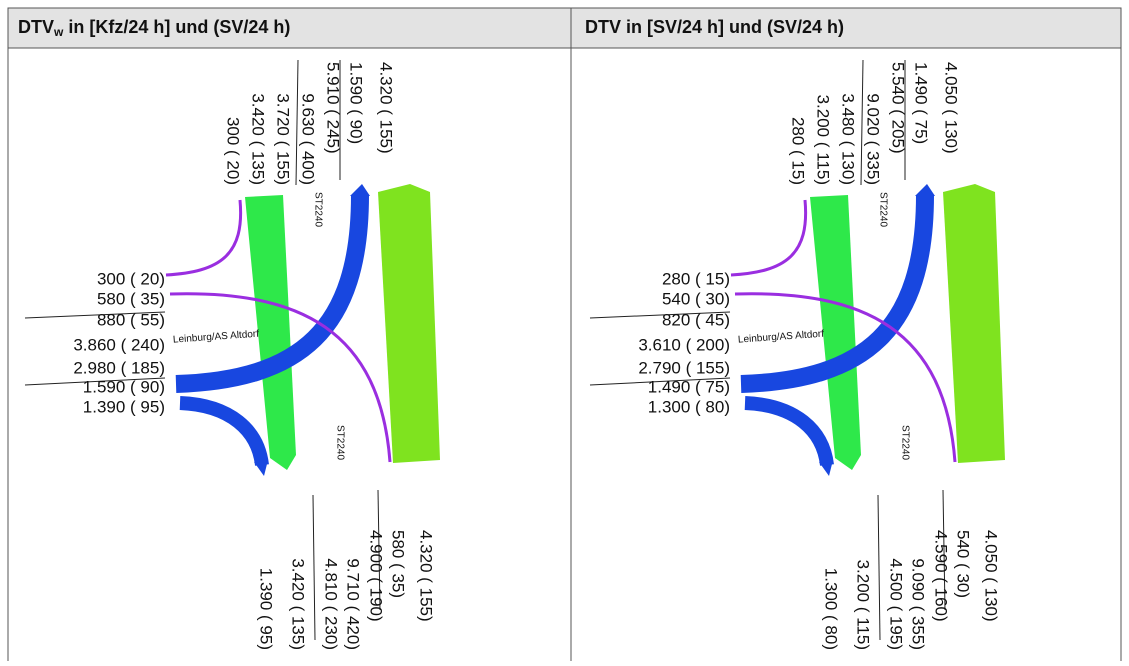  Describe the element at coordinates (873, 139) in the screenshot. I see `flow-label: 9.020 ( 335)` at that location.